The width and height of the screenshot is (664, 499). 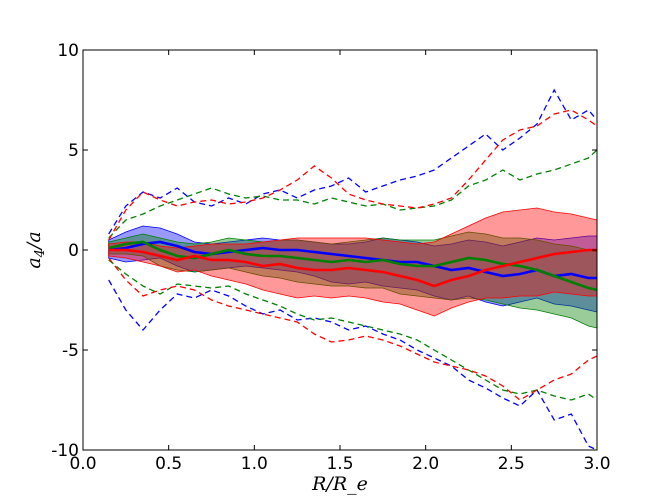 What do you see at coordinates (73, 251) in the screenshot?
I see `y-tick-label: 0` at bounding box center [73, 251].